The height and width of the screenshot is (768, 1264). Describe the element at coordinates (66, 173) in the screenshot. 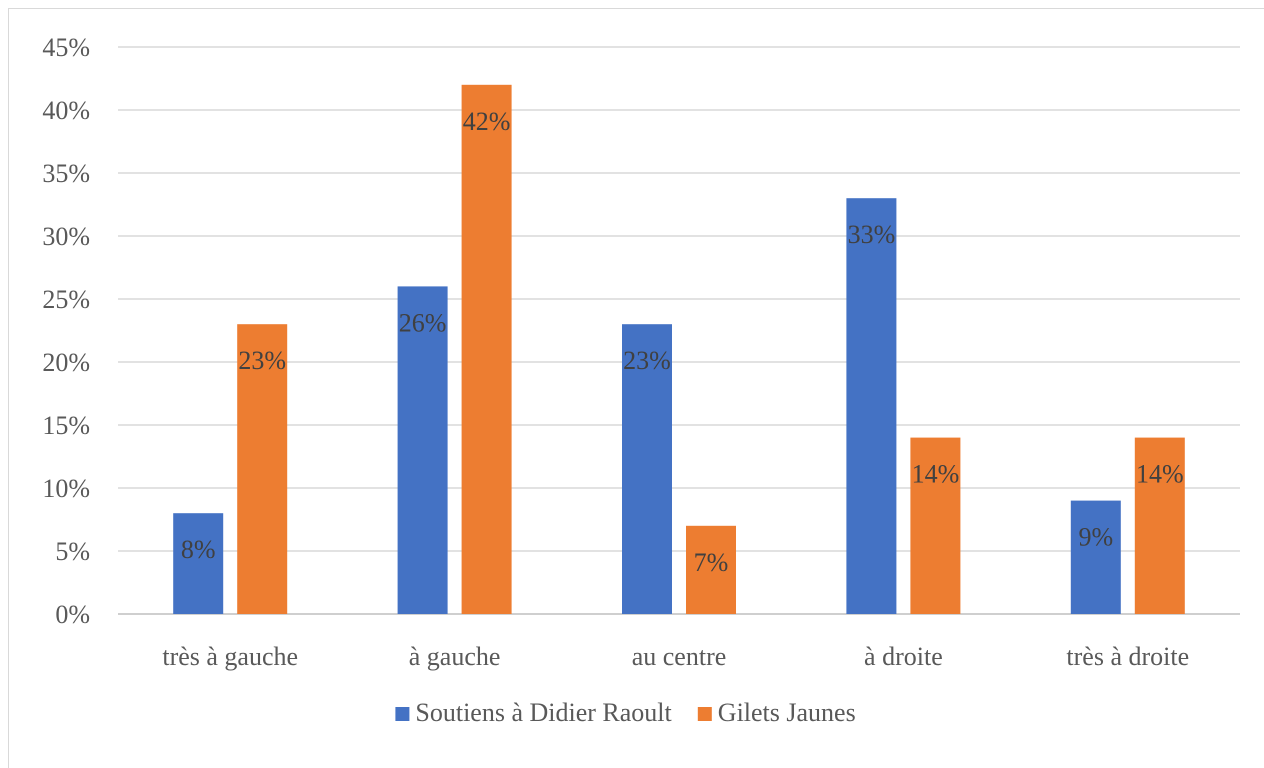

I see `y-tick-label: 35%` at that location.